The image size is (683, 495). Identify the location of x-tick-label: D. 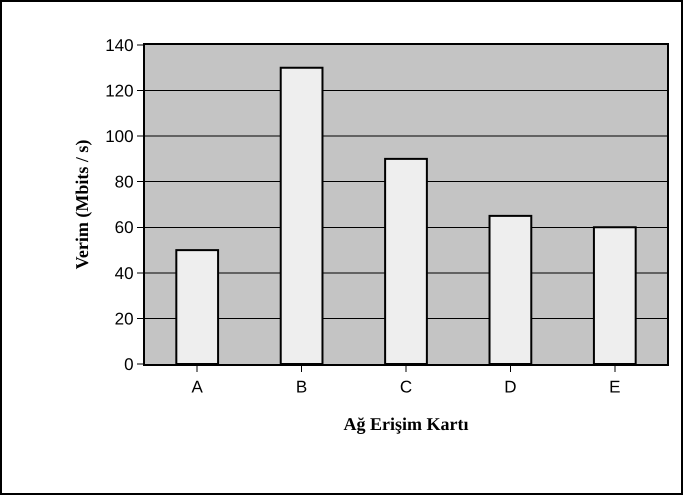
(510, 386).